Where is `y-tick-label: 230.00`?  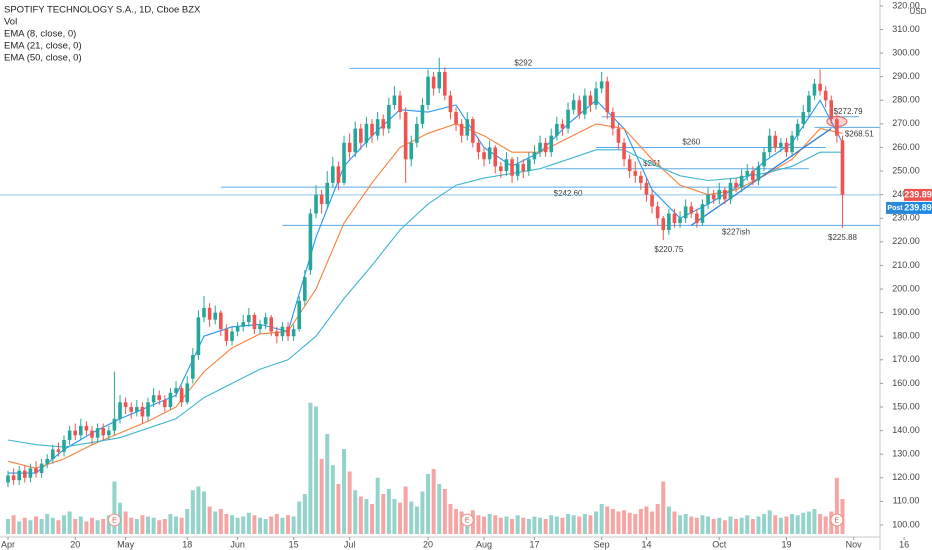
y-tick-label: 230.00 is located at coordinates (906, 218).